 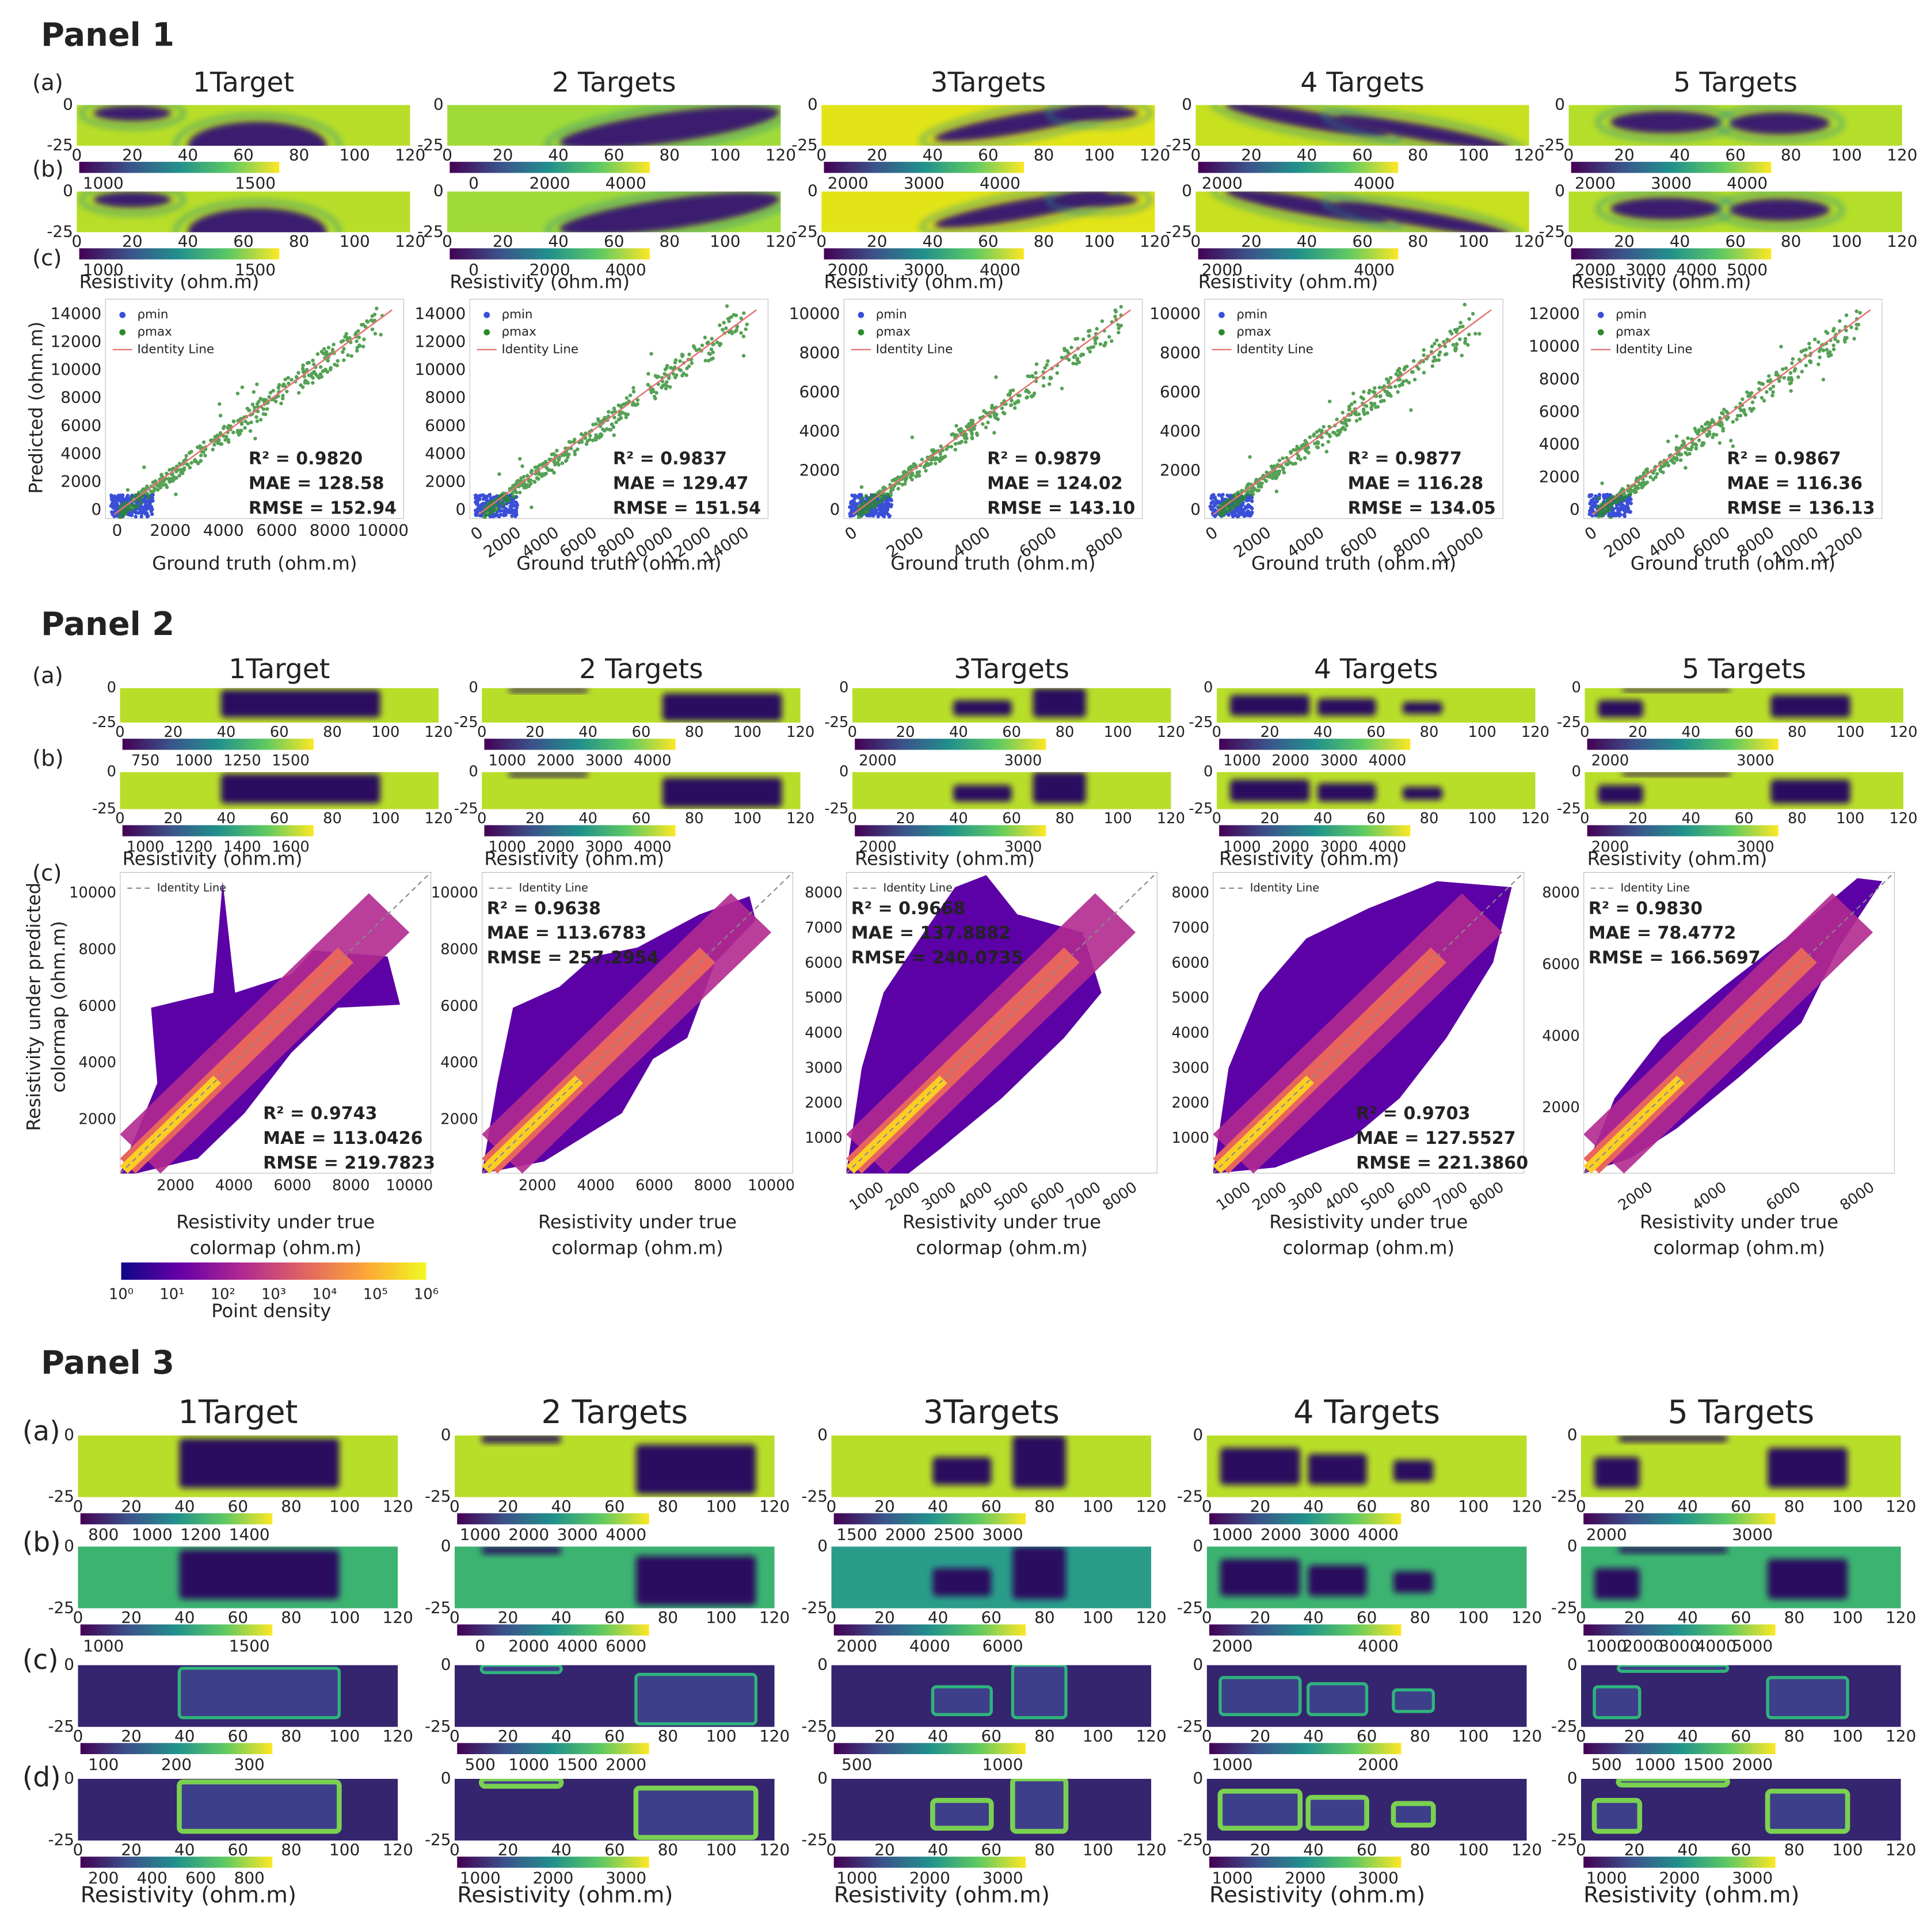 What do you see at coordinates (566, 933) in the screenshot?
I see `metric-label: MAE = 113.6783` at bounding box center [566, 933].